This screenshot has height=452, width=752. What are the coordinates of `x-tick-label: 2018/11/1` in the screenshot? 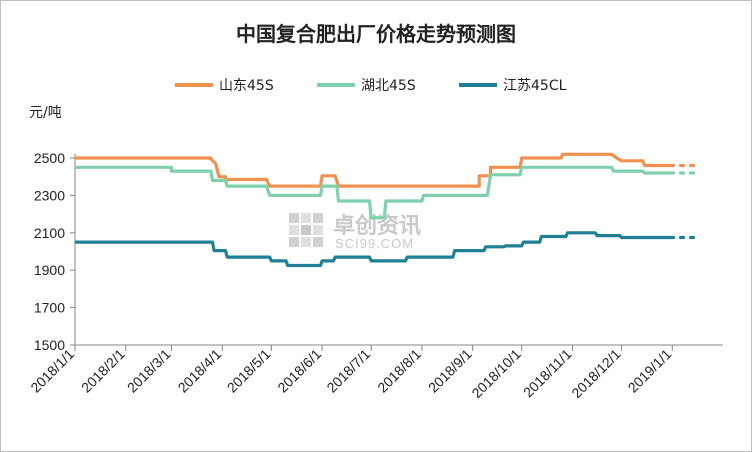 It's located at (547, 373).